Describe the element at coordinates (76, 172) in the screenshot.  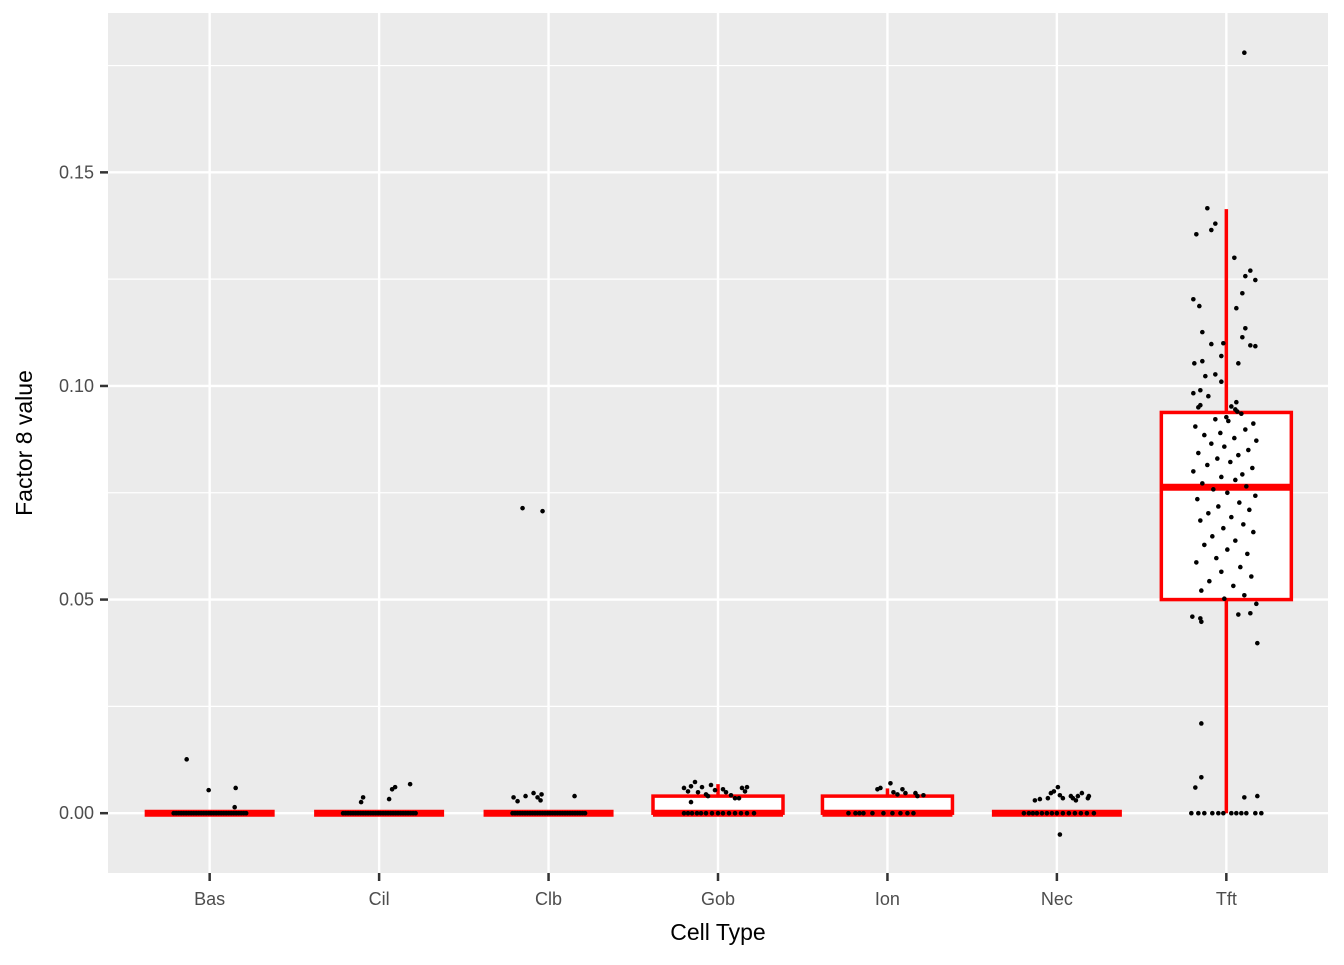
I see `y-tick-label: 0.15` at that location.